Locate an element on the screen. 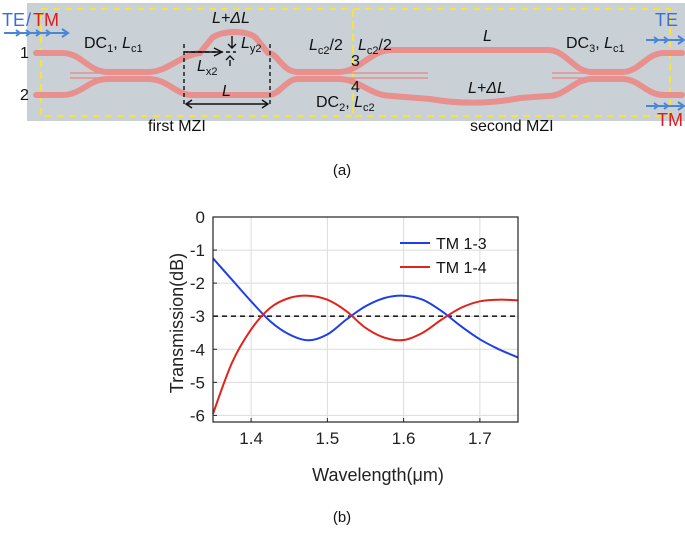 This screenshot has height=533, width=685. dimension-markers is located at coordinates (227, 72).